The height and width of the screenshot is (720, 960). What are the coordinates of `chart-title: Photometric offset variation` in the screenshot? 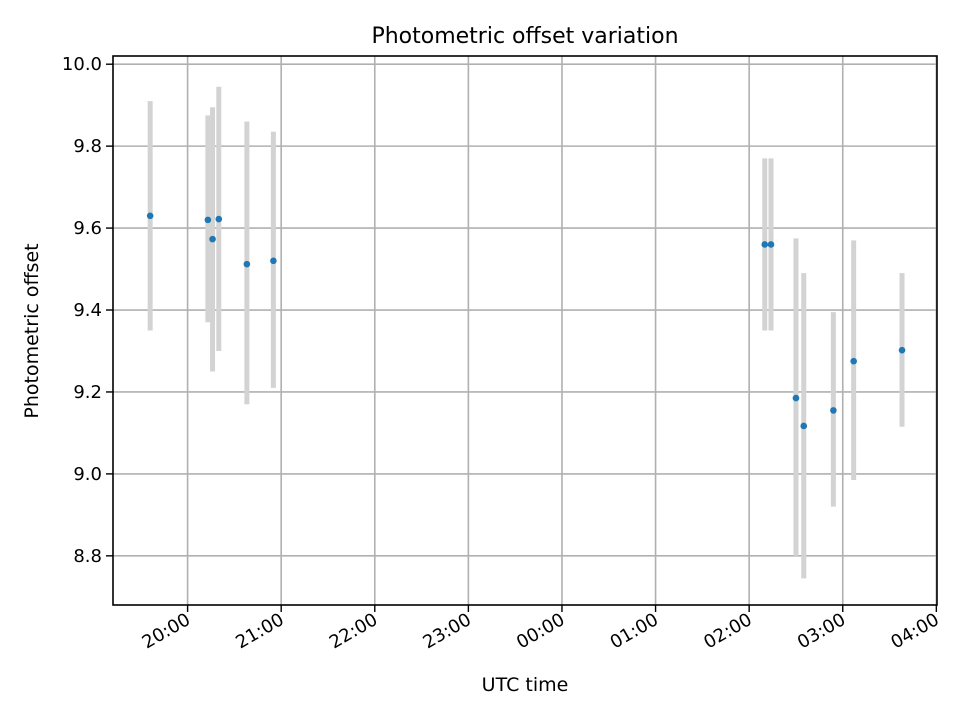 It's located at (524, 36).